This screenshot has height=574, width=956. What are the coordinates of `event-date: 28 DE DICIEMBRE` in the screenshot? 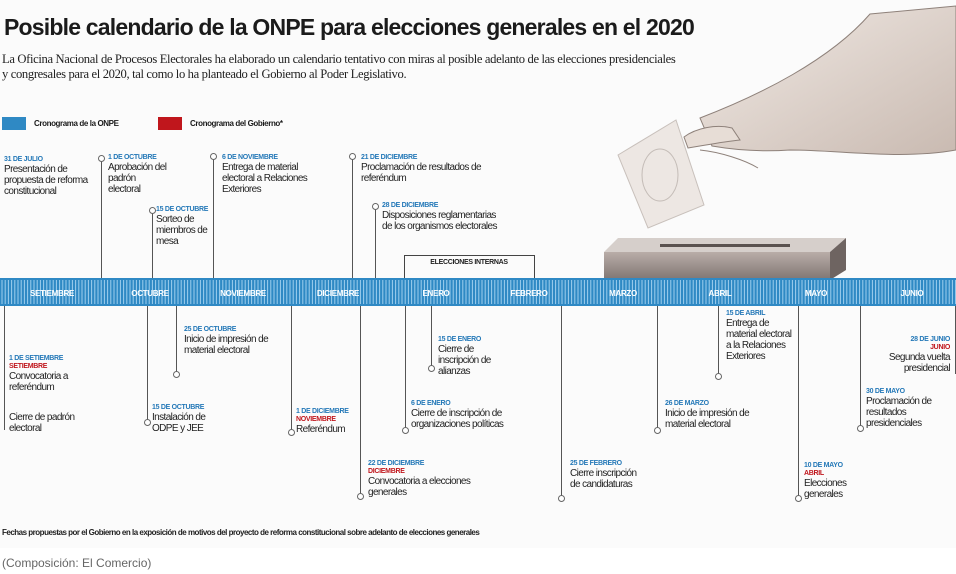 It's located at (410, 205).